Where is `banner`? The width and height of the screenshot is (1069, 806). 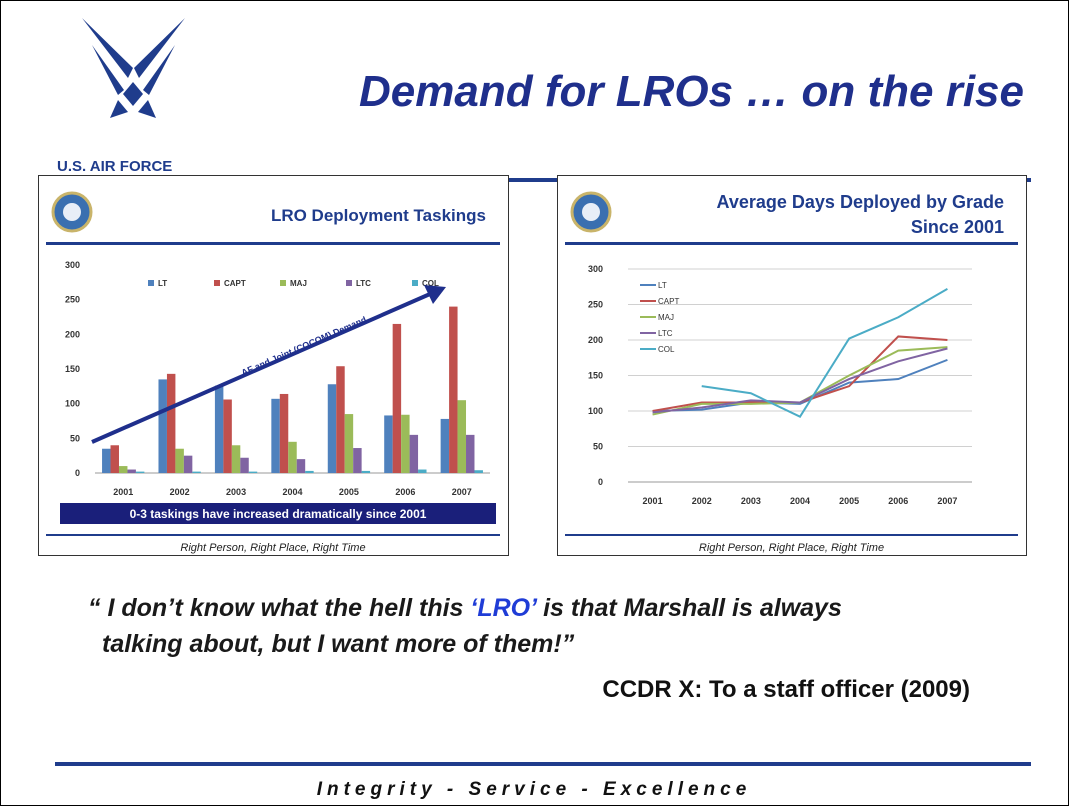 banner is located at coordinates (278, 513).